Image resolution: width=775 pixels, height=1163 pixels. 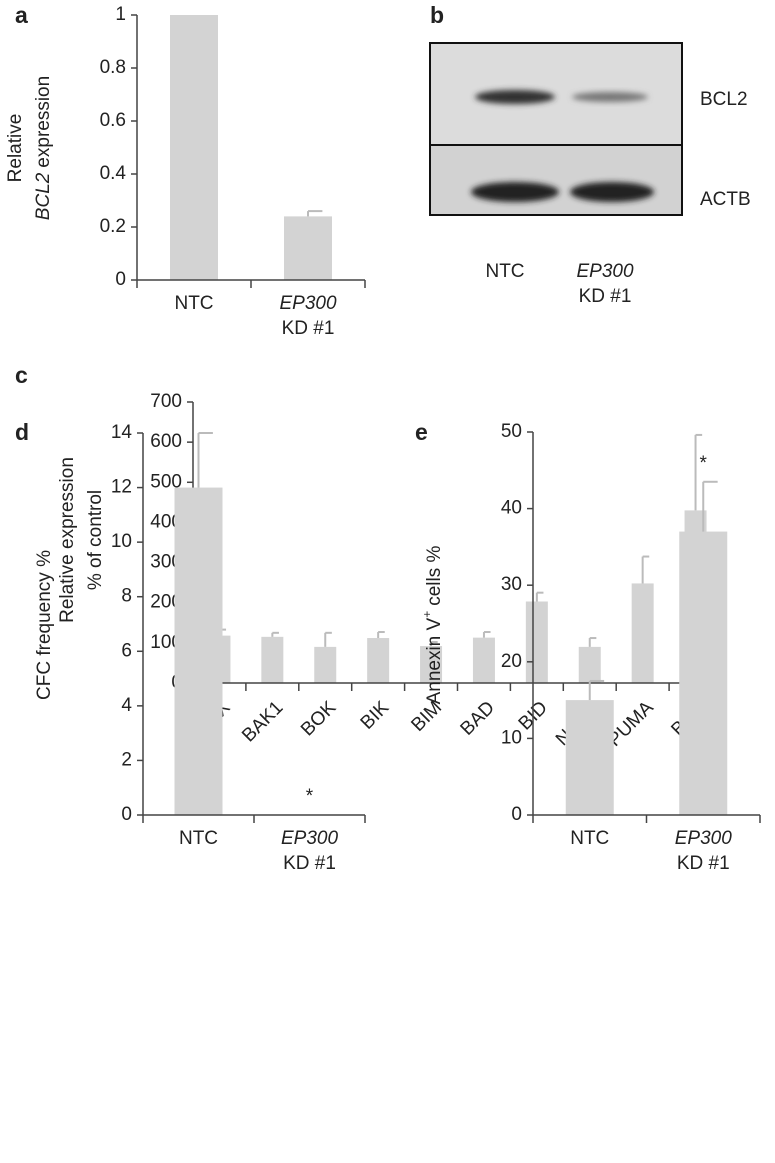 What do you see at coordinates (478, 718) in the screenshot?
I see `x-tick-label: BAD` at bounding box center [478, 718].